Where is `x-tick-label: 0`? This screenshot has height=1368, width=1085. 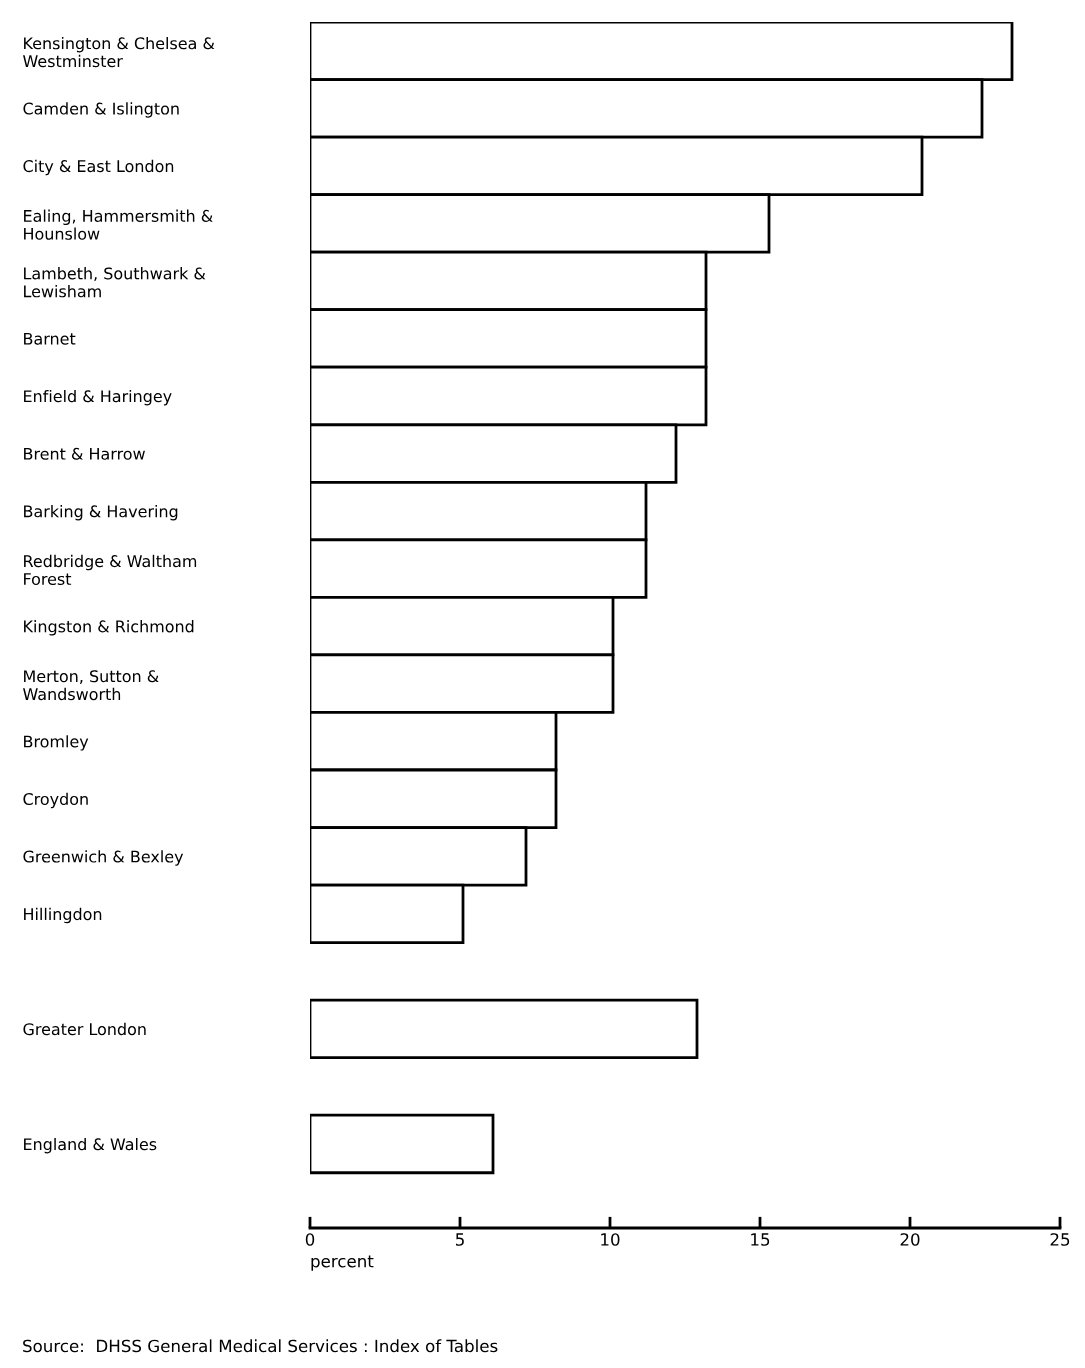
x-tick-label: 0 is located at coordinates (310, 1239).